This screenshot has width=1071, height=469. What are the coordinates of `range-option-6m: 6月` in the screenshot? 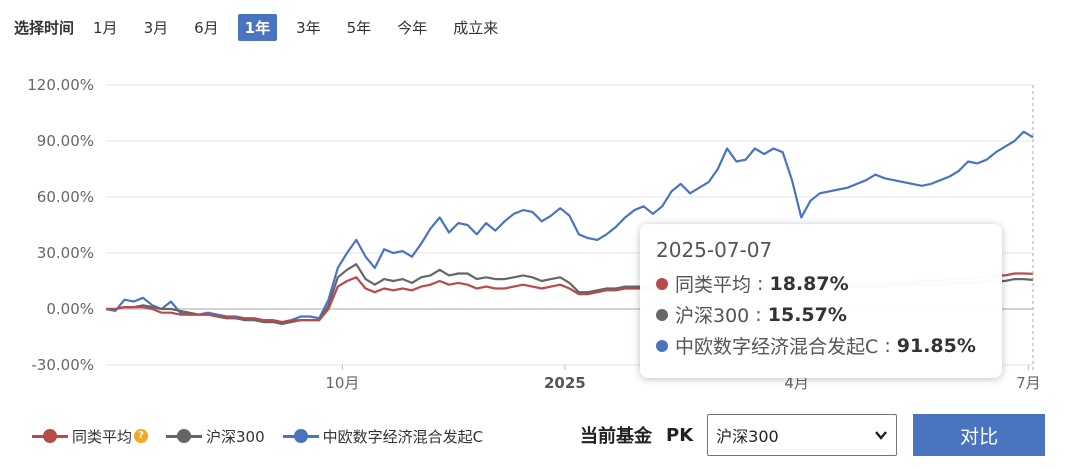 It's located at (206, 27).